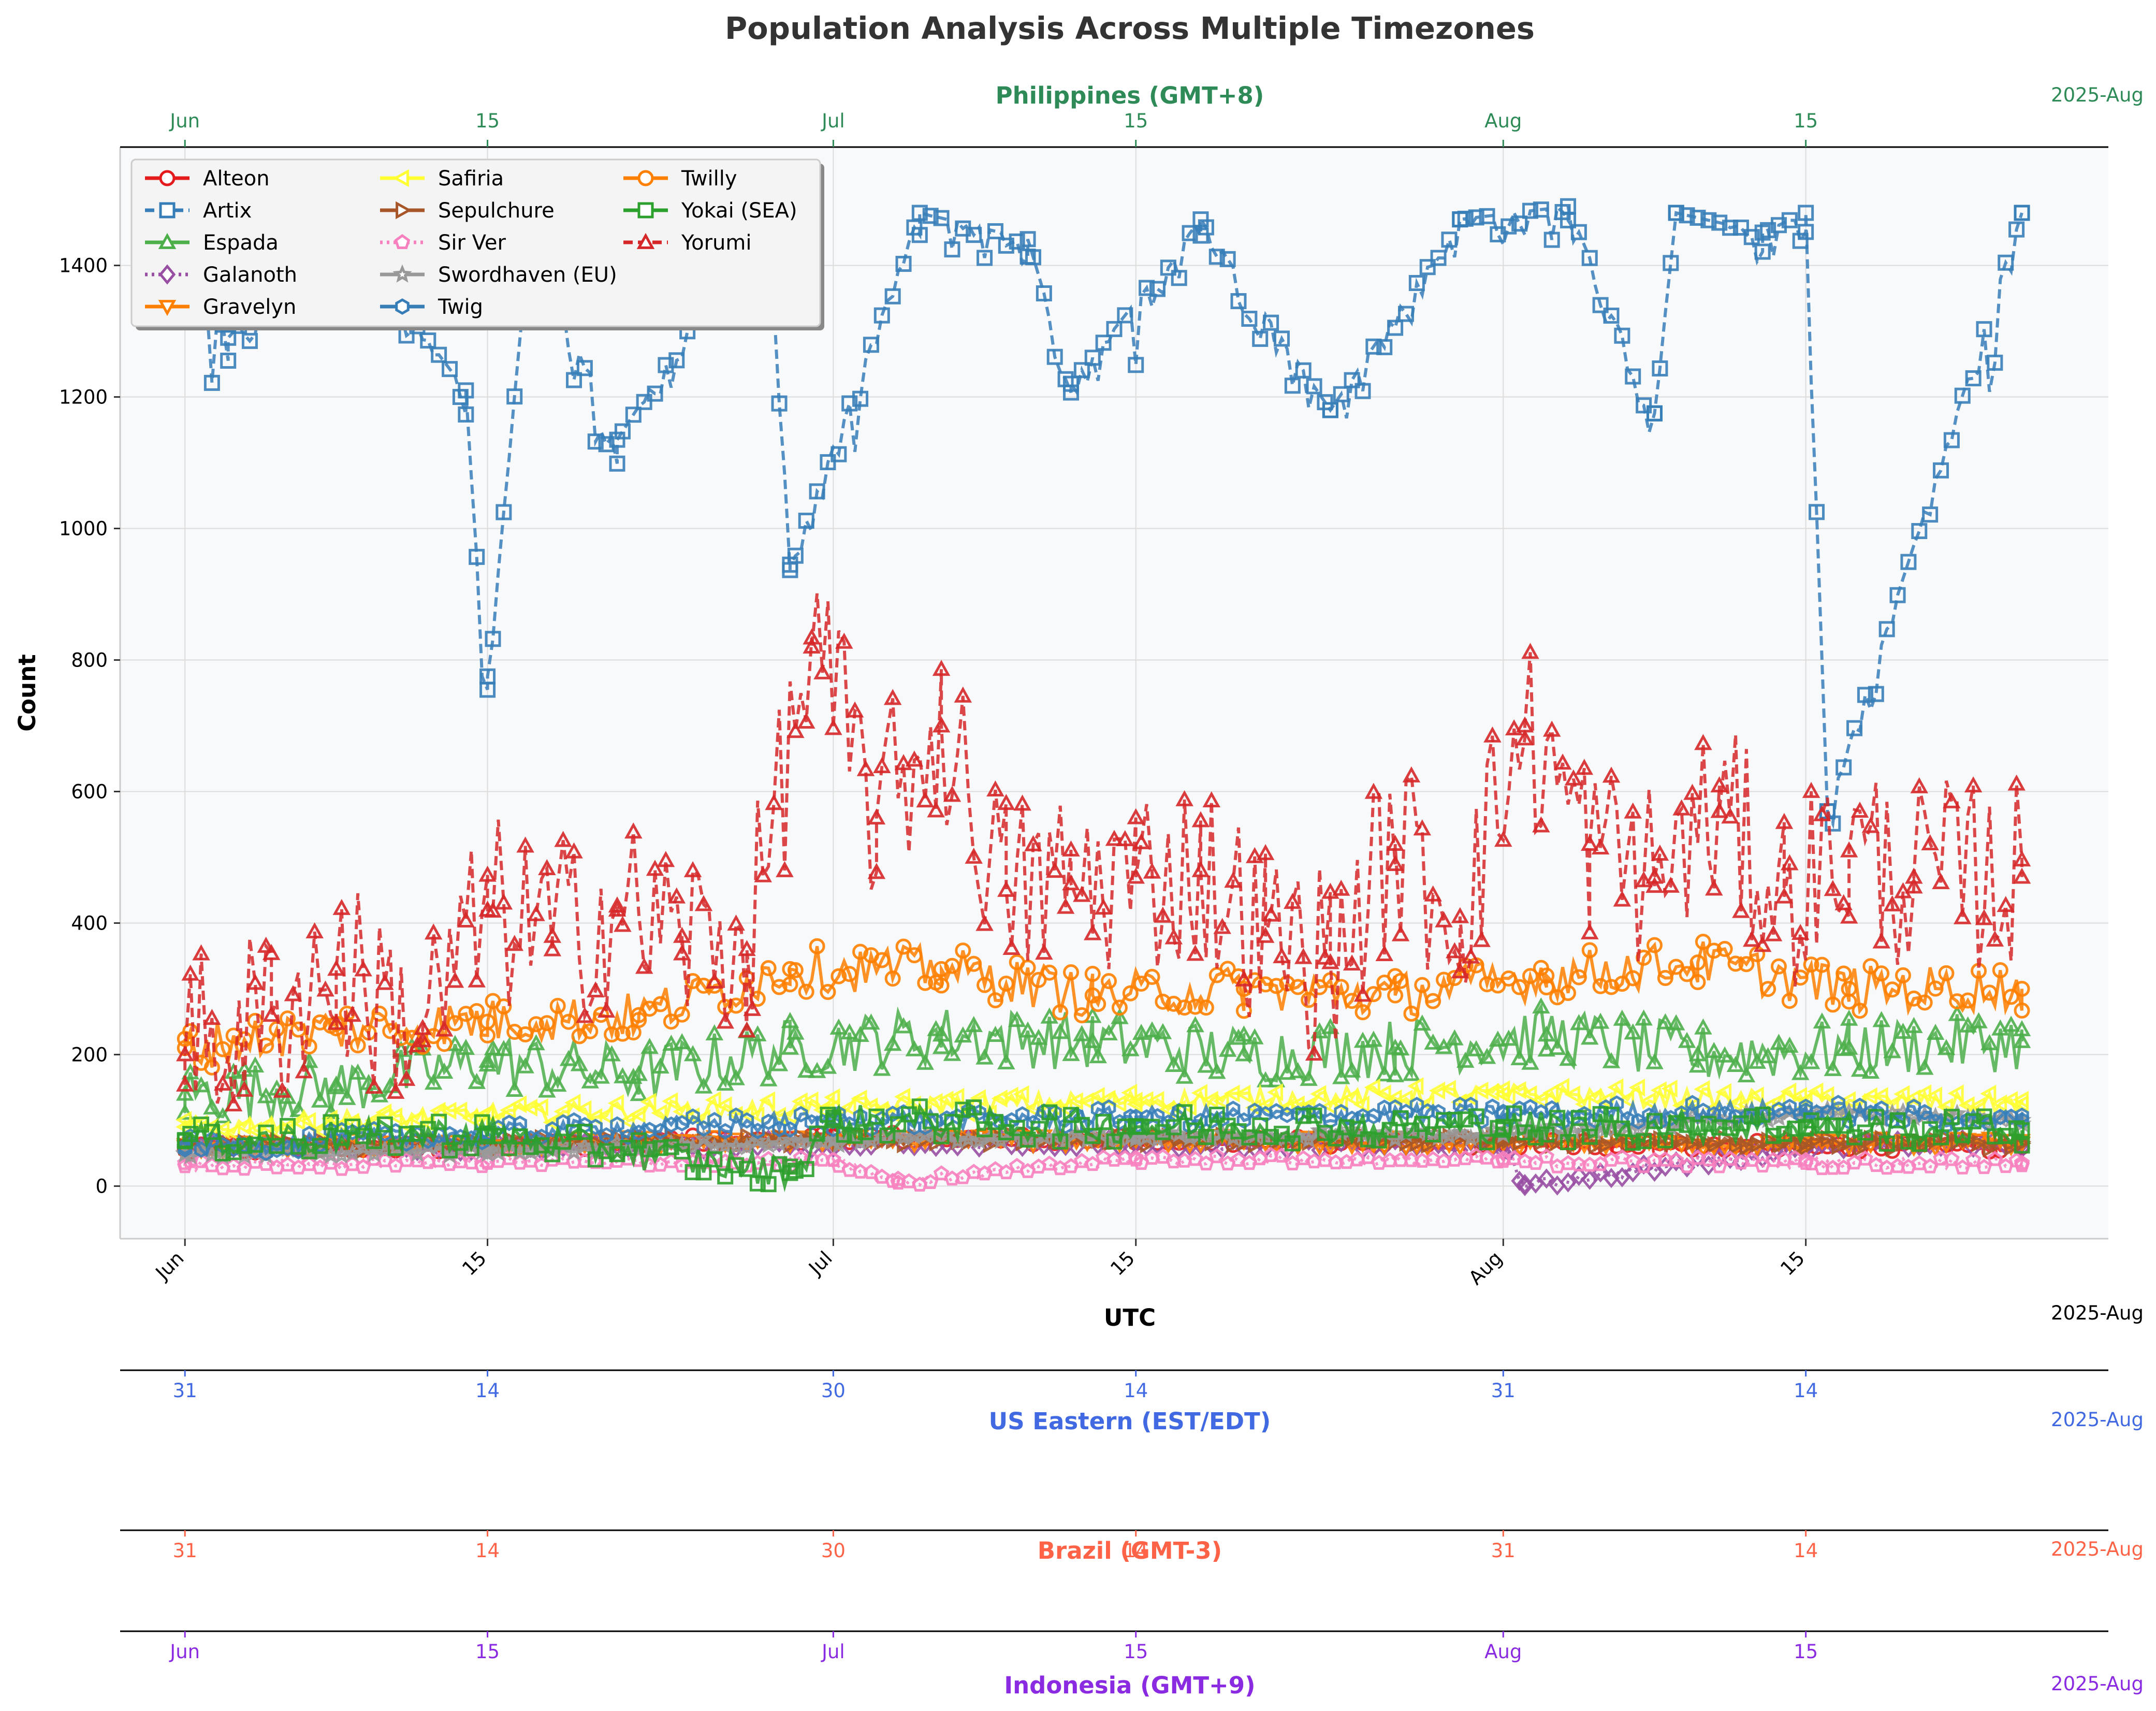 The height and width of the screenshot is (1711, 2156). Describe the element at coordinates (1504, 1391) in the screenshot. I see `us-eastern-tick-label: 31` at that location.